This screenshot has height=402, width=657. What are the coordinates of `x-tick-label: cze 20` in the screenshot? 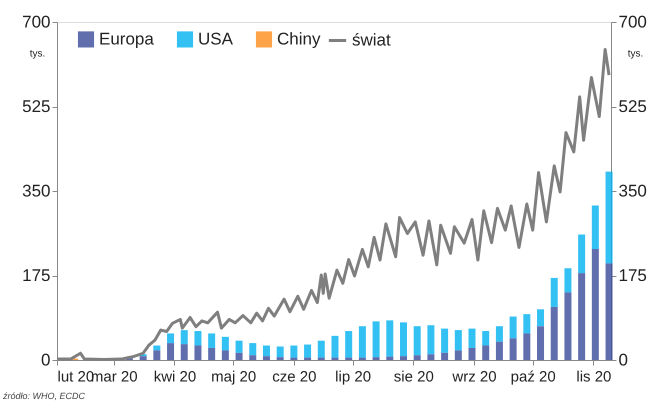 It's located at (294, 377).